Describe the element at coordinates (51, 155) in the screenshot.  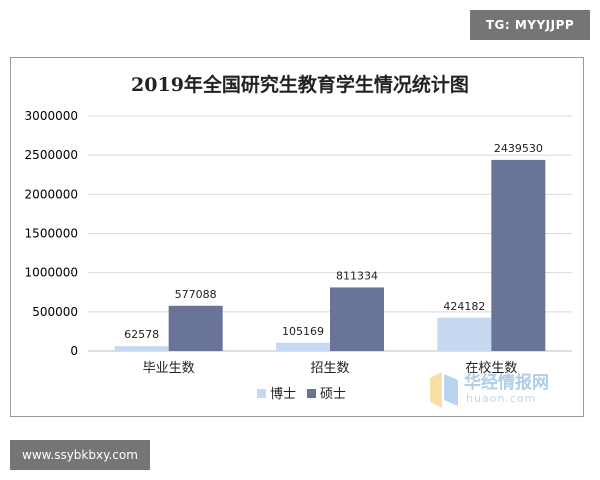
I see `y-tick-label: 2500000` at that location.